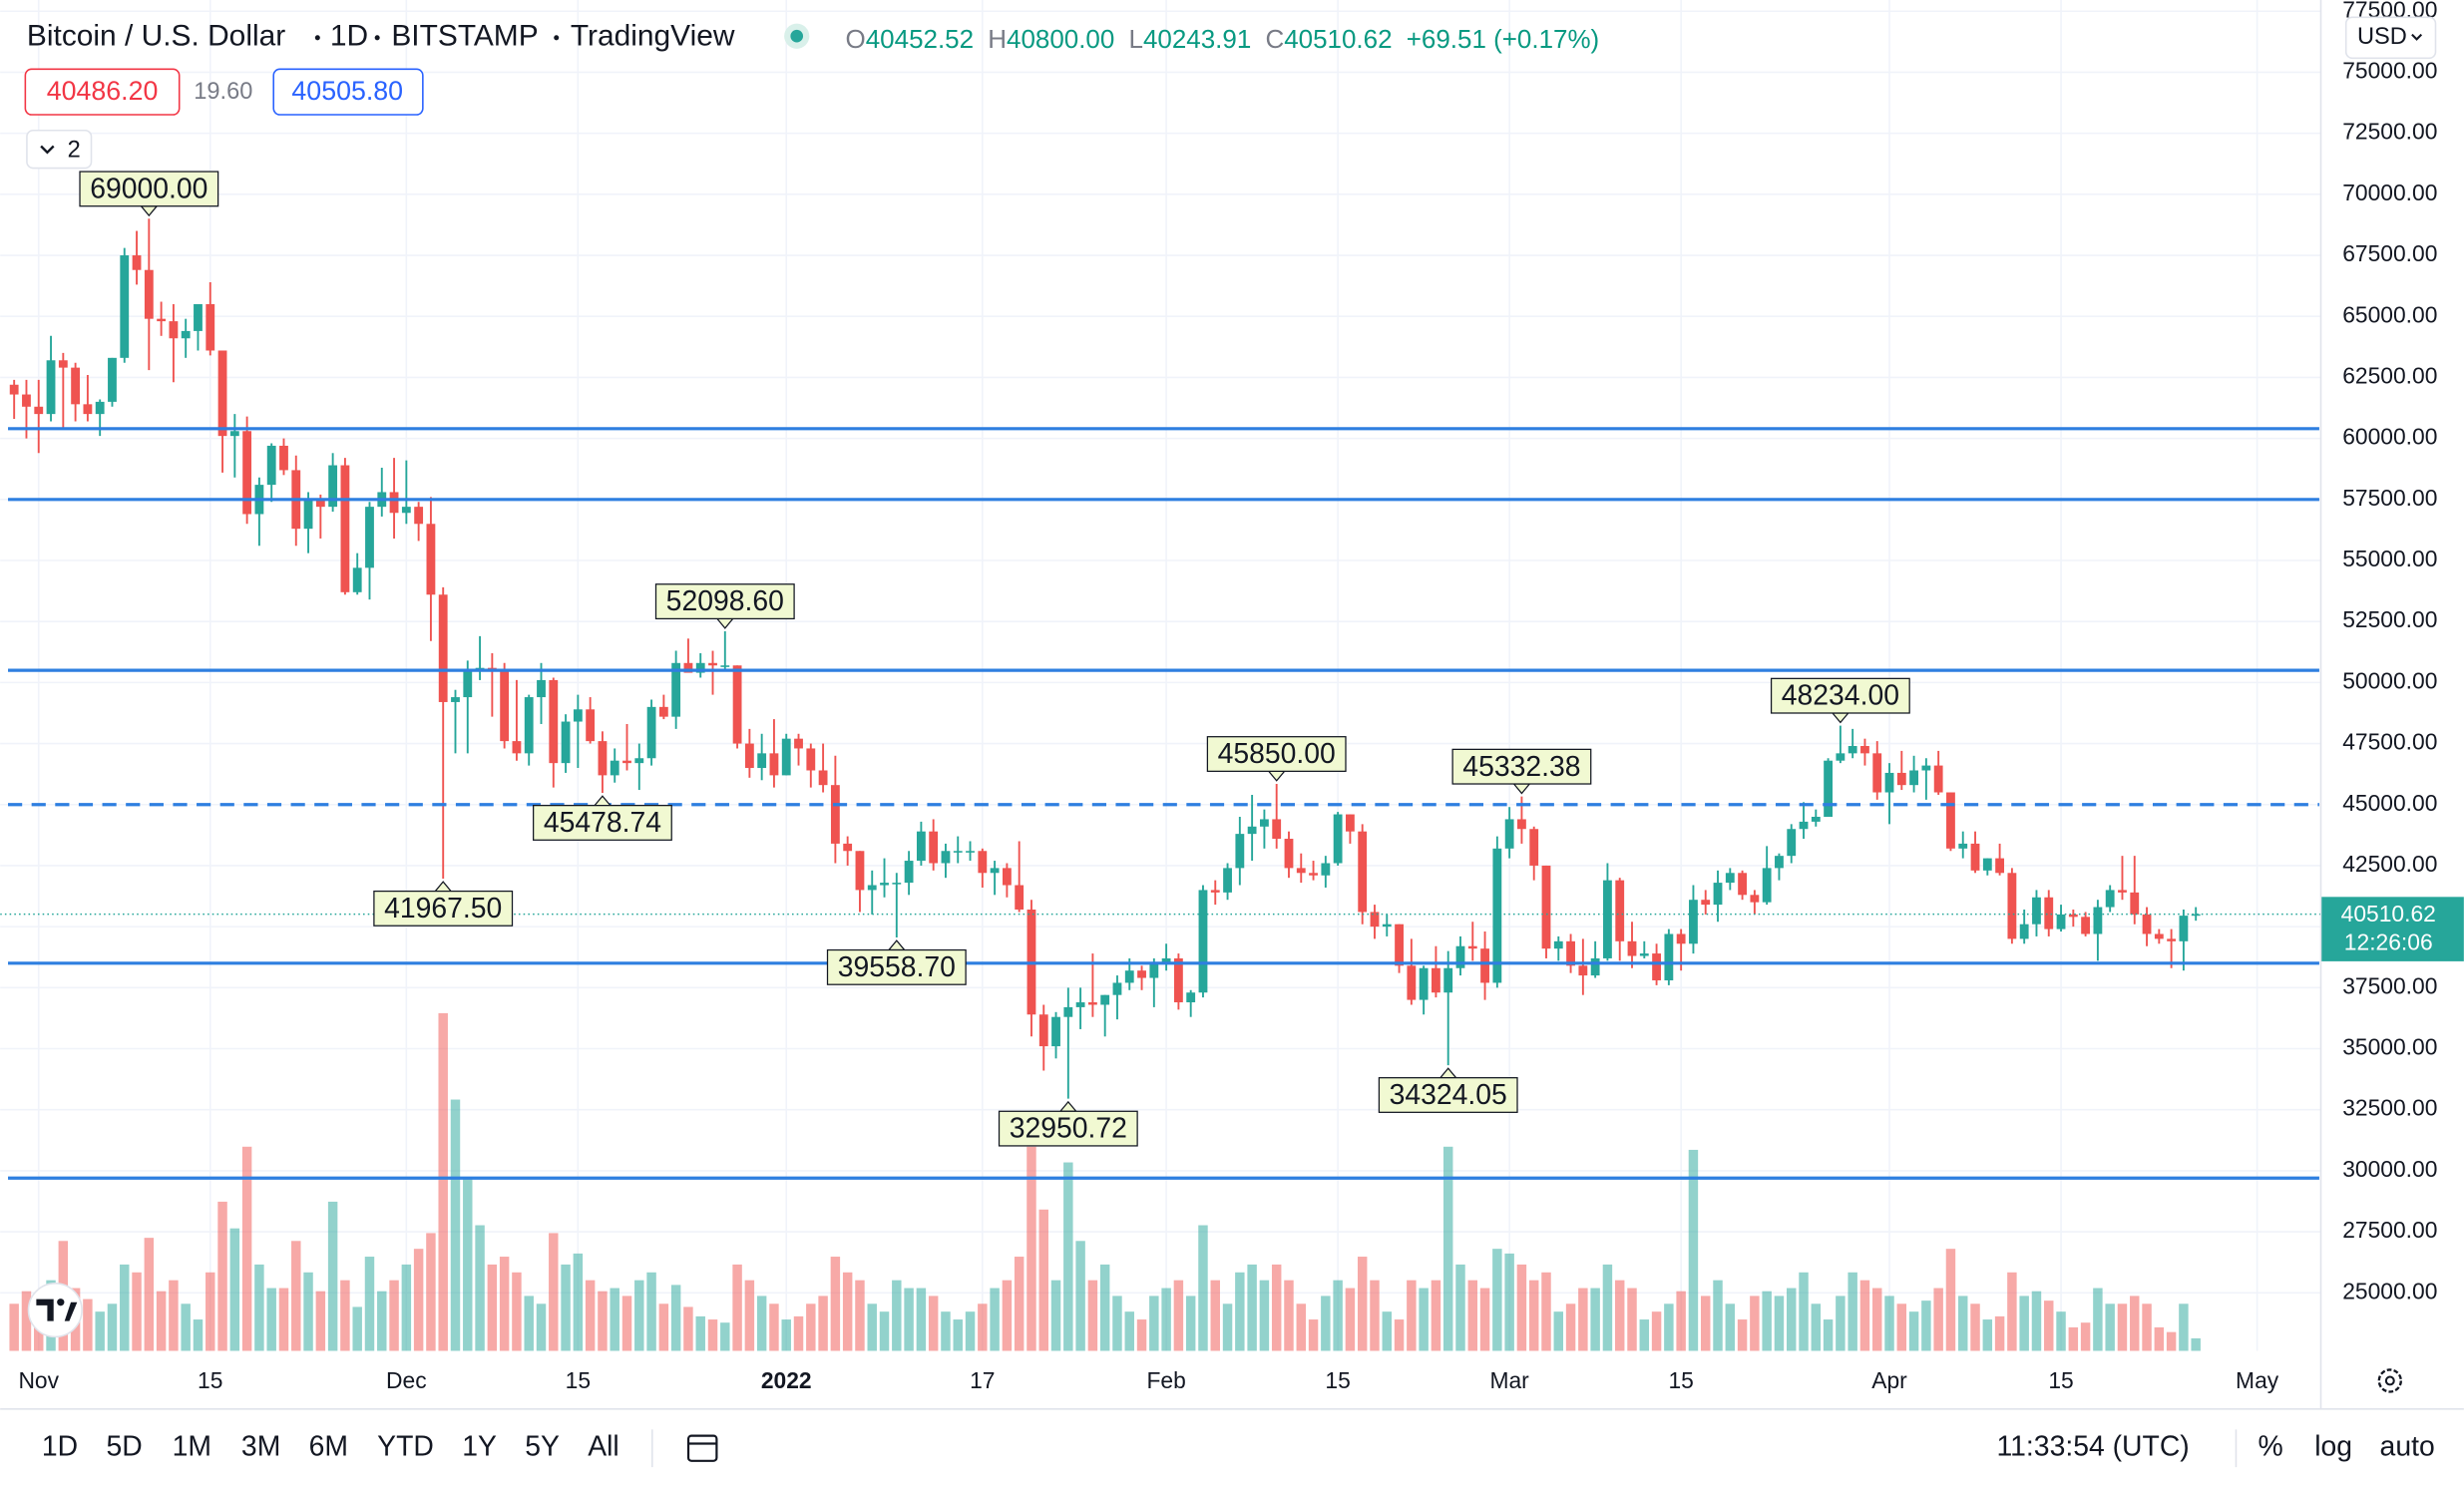  Describe the element at coordinates (328, 1447) in the screenshot. I see `range-button: 6M` at that location.